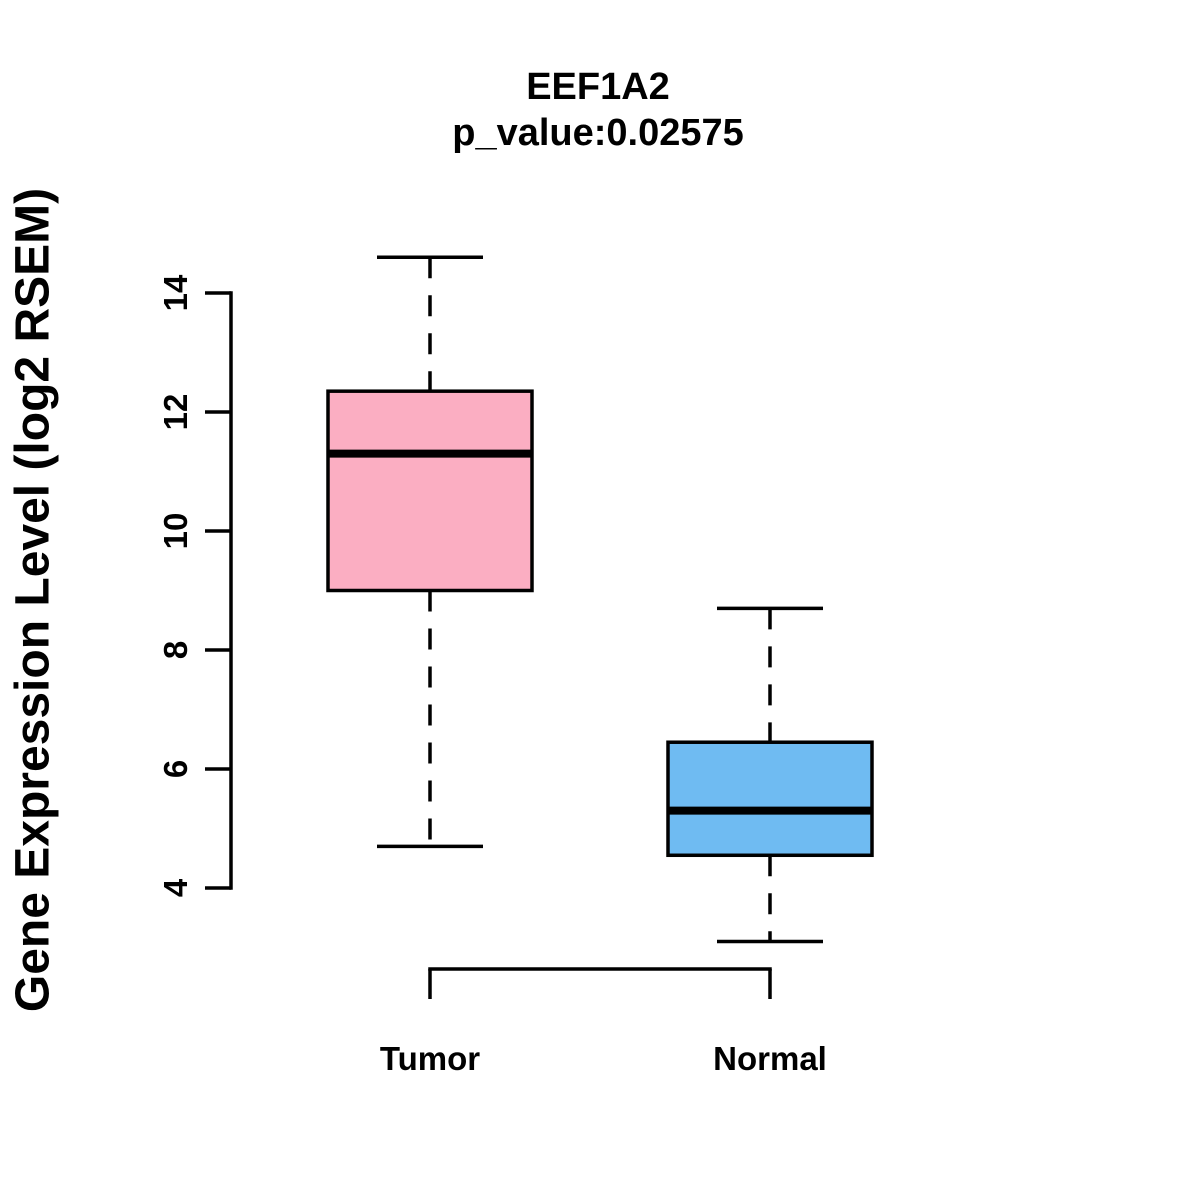  What do you see at coordinates (175, 531) in the screenshot?
I see `y-tick-label: 10` at bounding box center [175, 531].